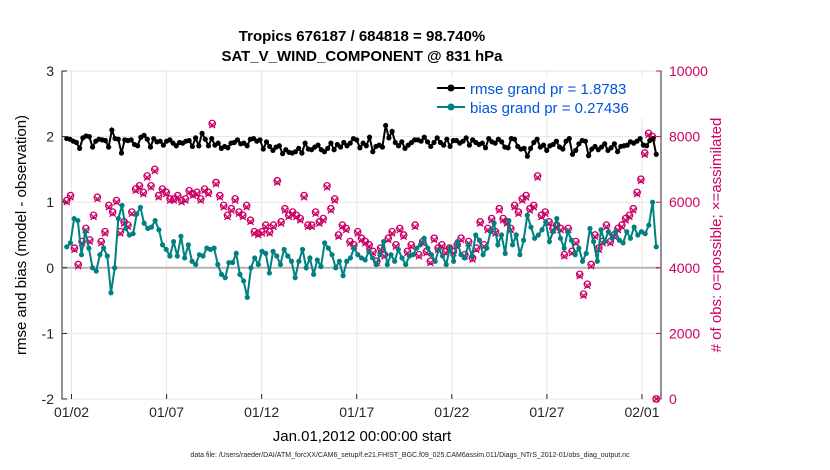  Describe the element at coordinates (451, 88) in the screenshot. I see `legend-rmse-marker` at that location.